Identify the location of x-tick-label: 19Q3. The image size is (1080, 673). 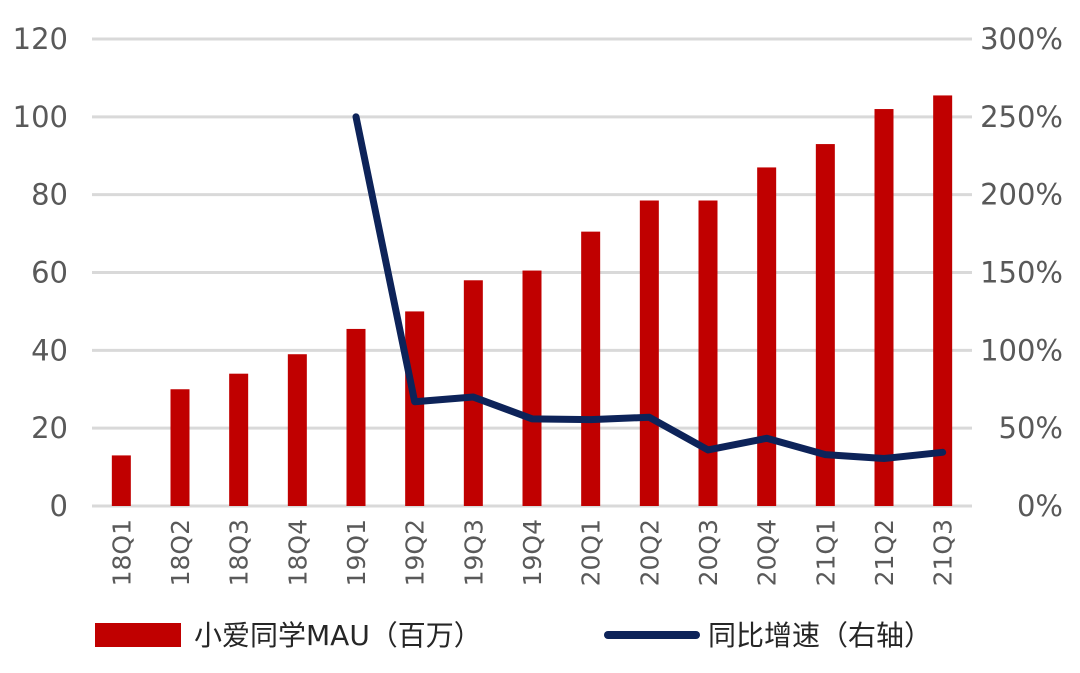
(473, 552).